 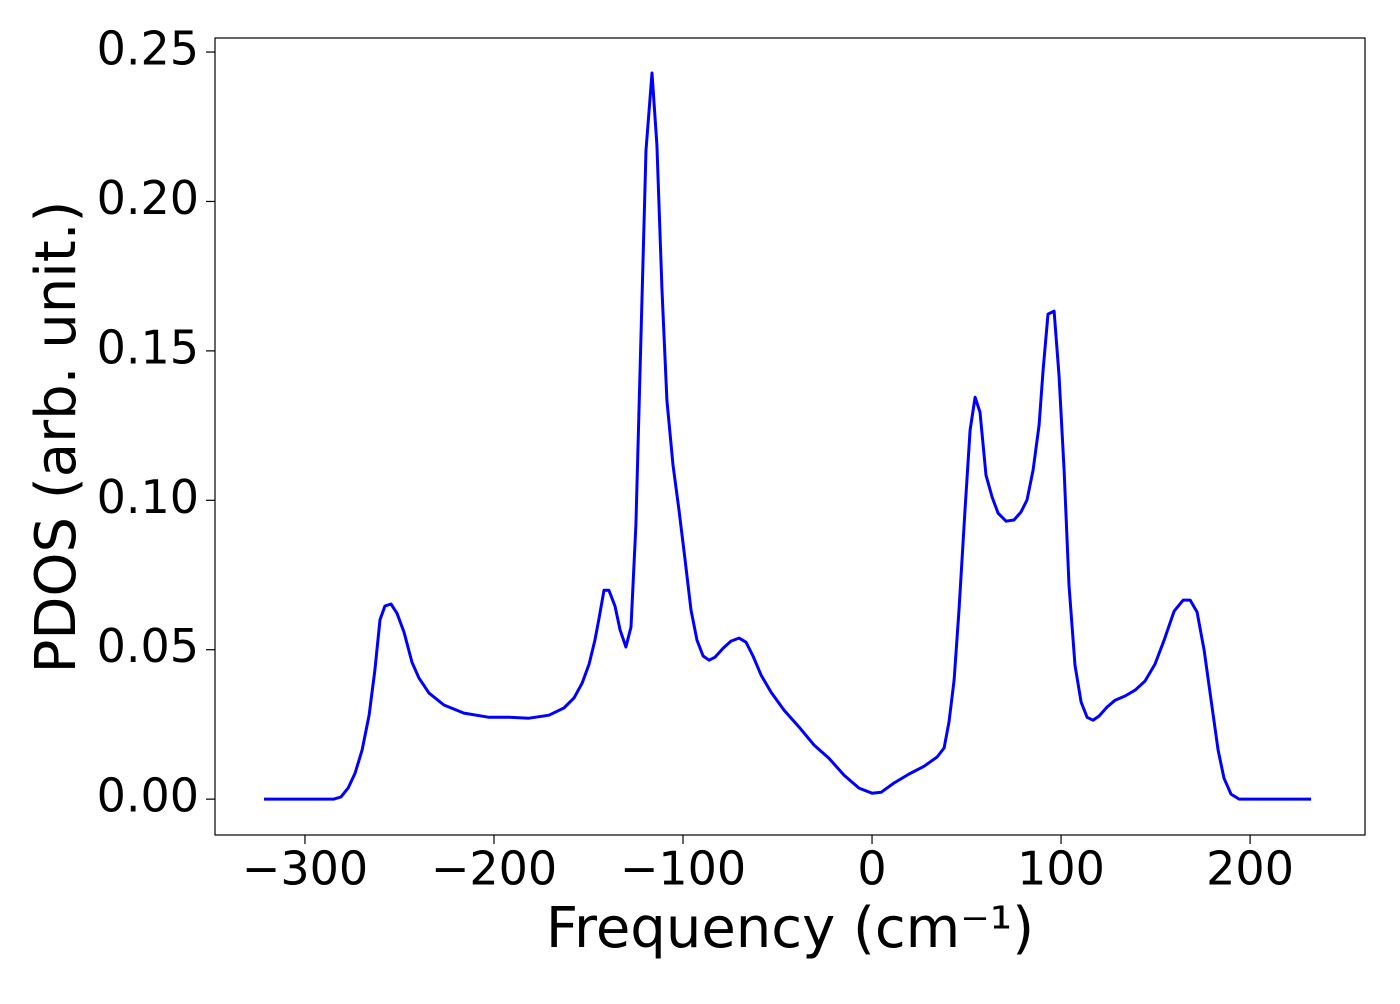 What do you see at coordinates (683, 869) in the screenshot?
I see `x-tick-label: −100` at bounding box center [683, 869].